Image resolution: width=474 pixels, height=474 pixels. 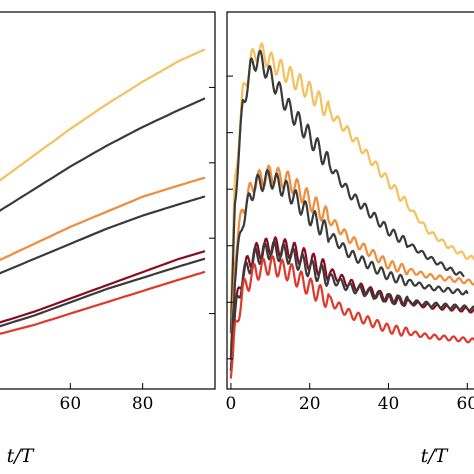 I want to click on right-x-tick-label: 20, so click(x=310, y=404).